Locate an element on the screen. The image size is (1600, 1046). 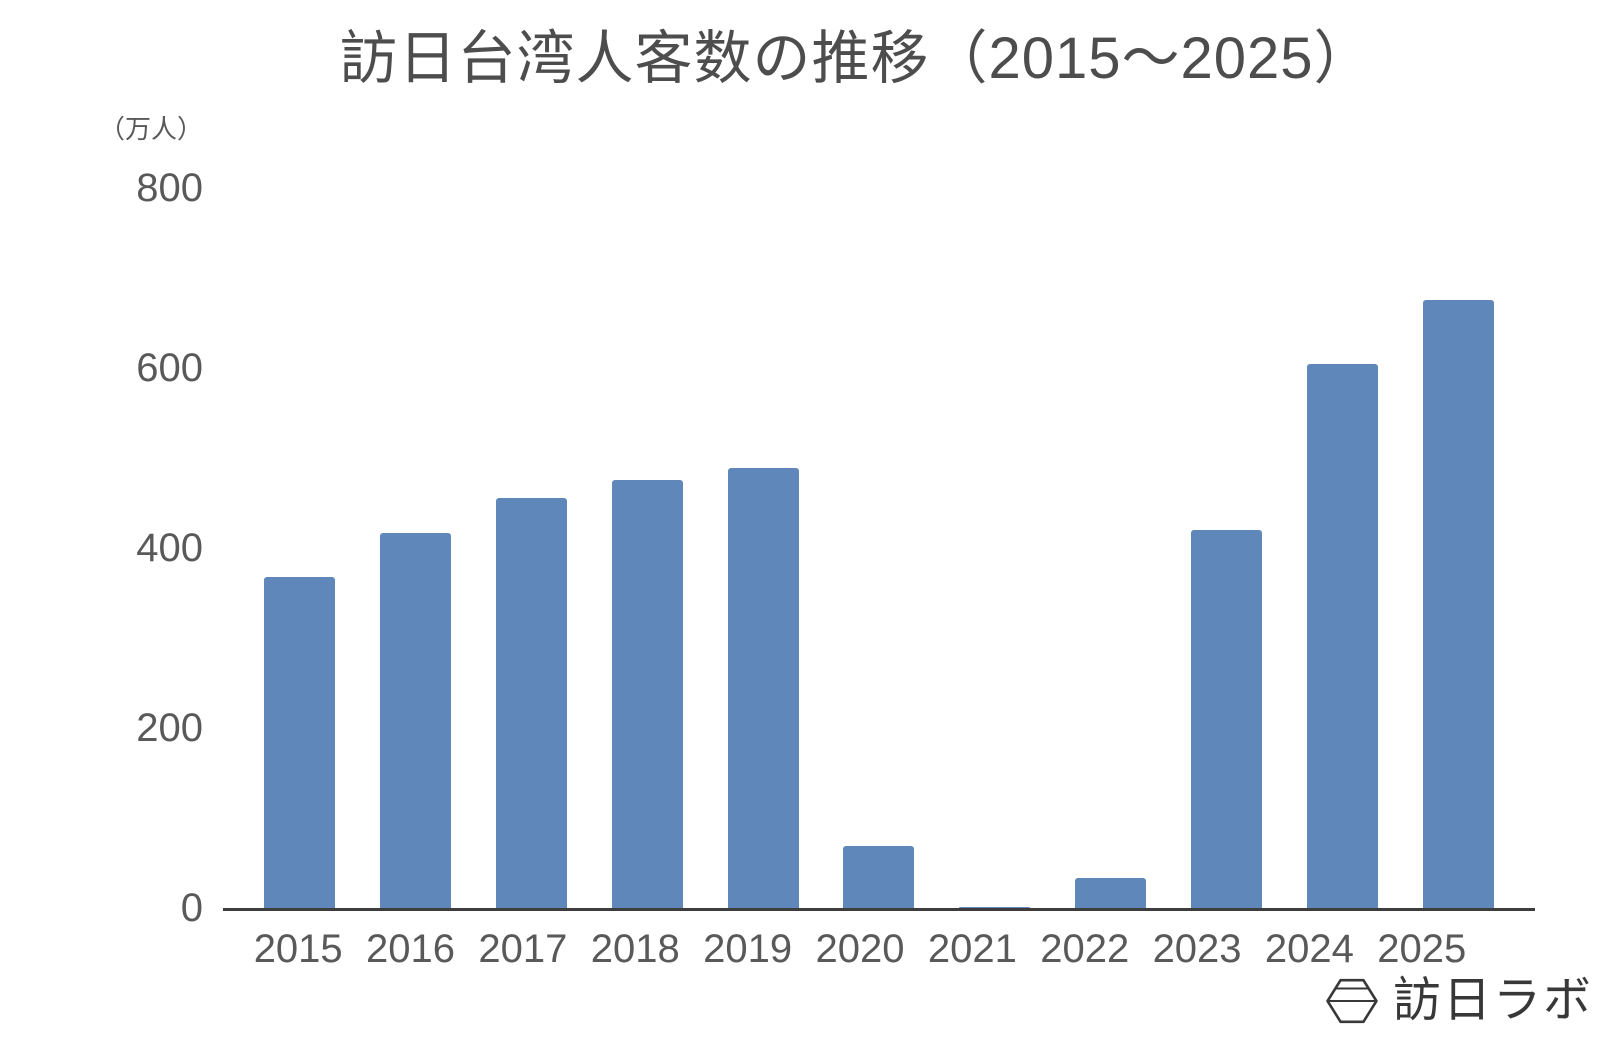
bar-2023 is located at coordinates (1226, 719).